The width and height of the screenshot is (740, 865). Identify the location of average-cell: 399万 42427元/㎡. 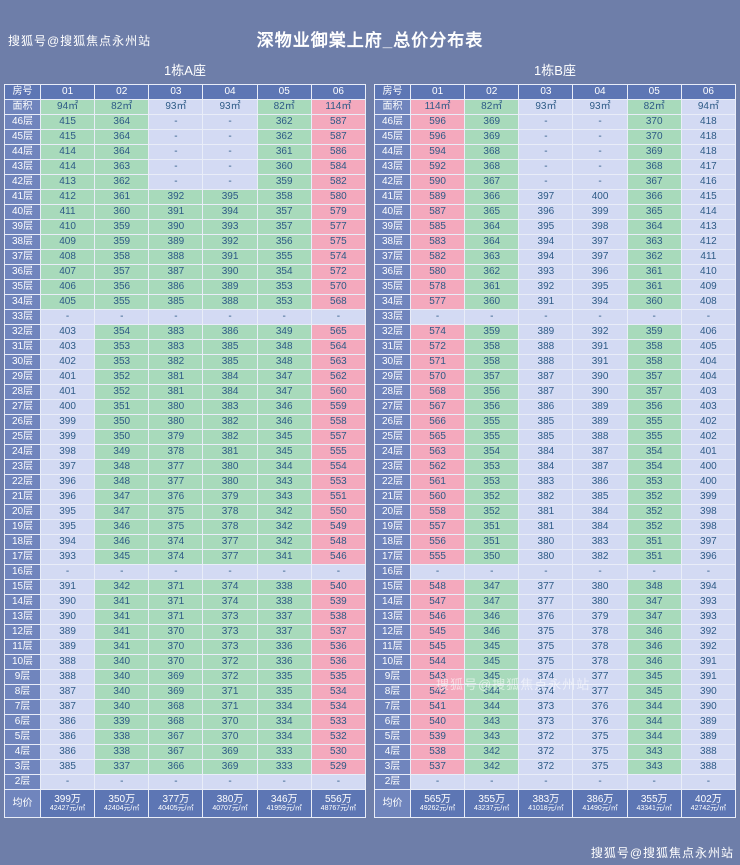
(67, 803).